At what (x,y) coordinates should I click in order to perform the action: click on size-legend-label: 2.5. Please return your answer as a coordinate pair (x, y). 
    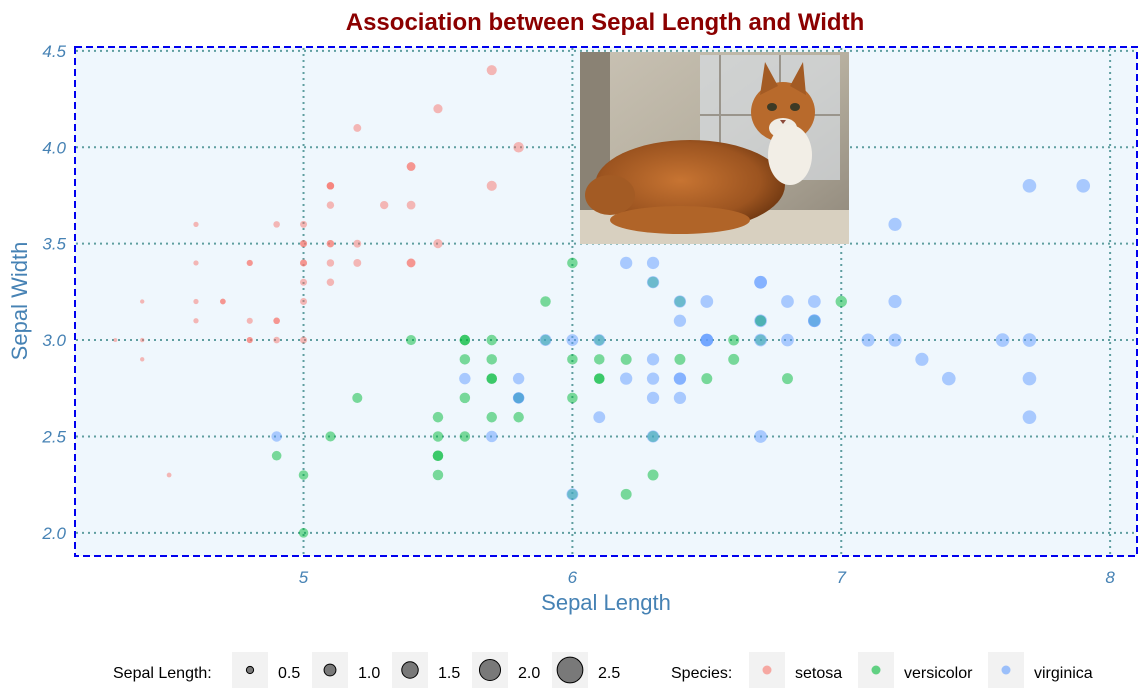
    Looking at the image, I should click on (609, 673).